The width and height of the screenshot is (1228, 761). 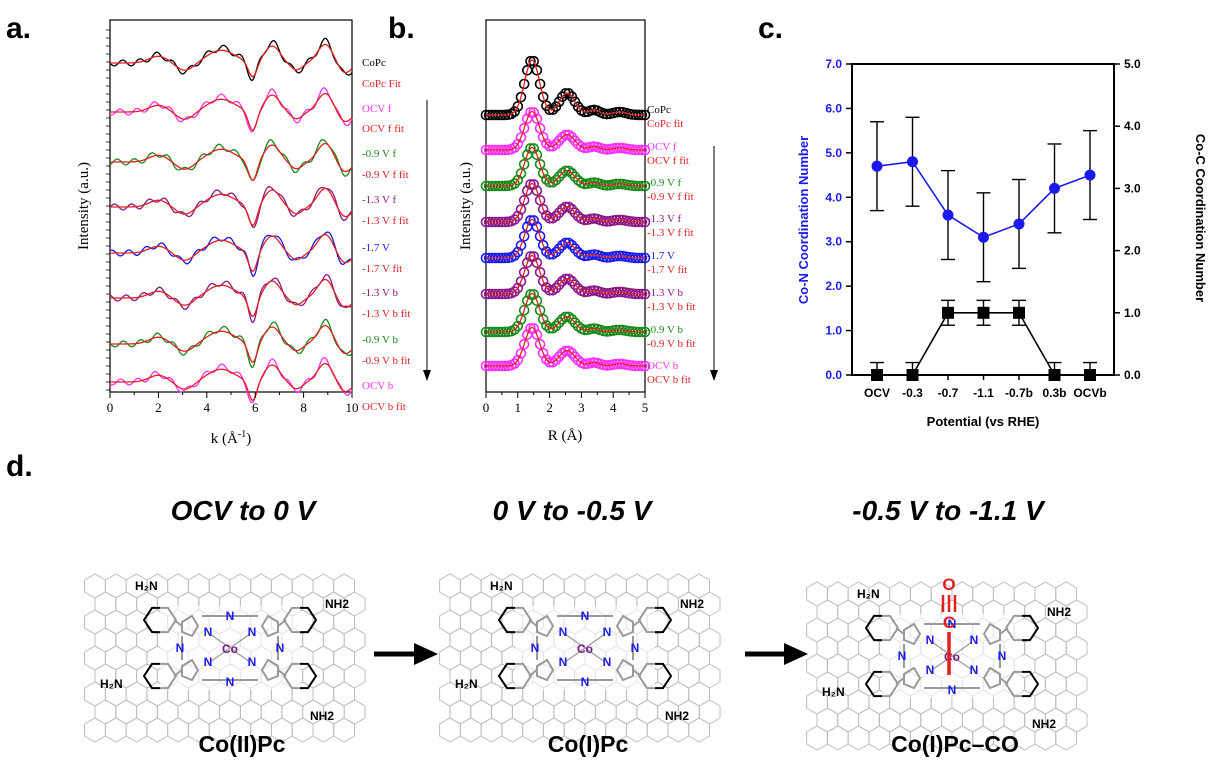 What do you see at coordinates (983, 421) in the screenshot?
I see `panel-c-xlabel: Potential (vs RHE)` at bounding box center [983, 421].